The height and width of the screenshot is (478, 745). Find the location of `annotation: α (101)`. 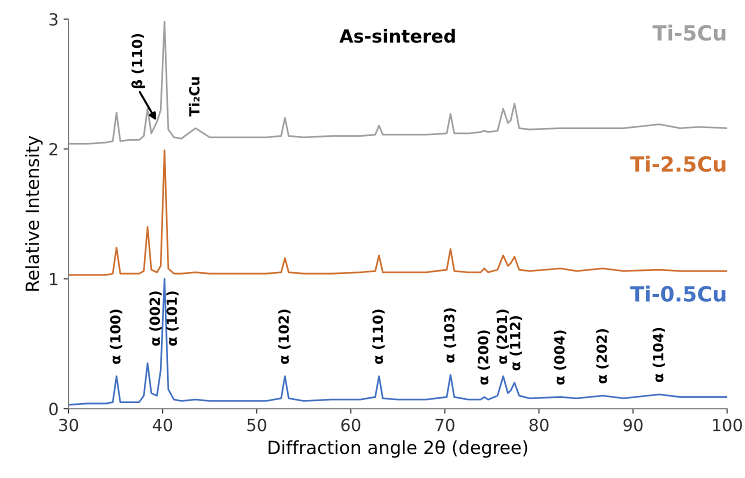

annotation: α (101) is located at coordinates (172, 318).